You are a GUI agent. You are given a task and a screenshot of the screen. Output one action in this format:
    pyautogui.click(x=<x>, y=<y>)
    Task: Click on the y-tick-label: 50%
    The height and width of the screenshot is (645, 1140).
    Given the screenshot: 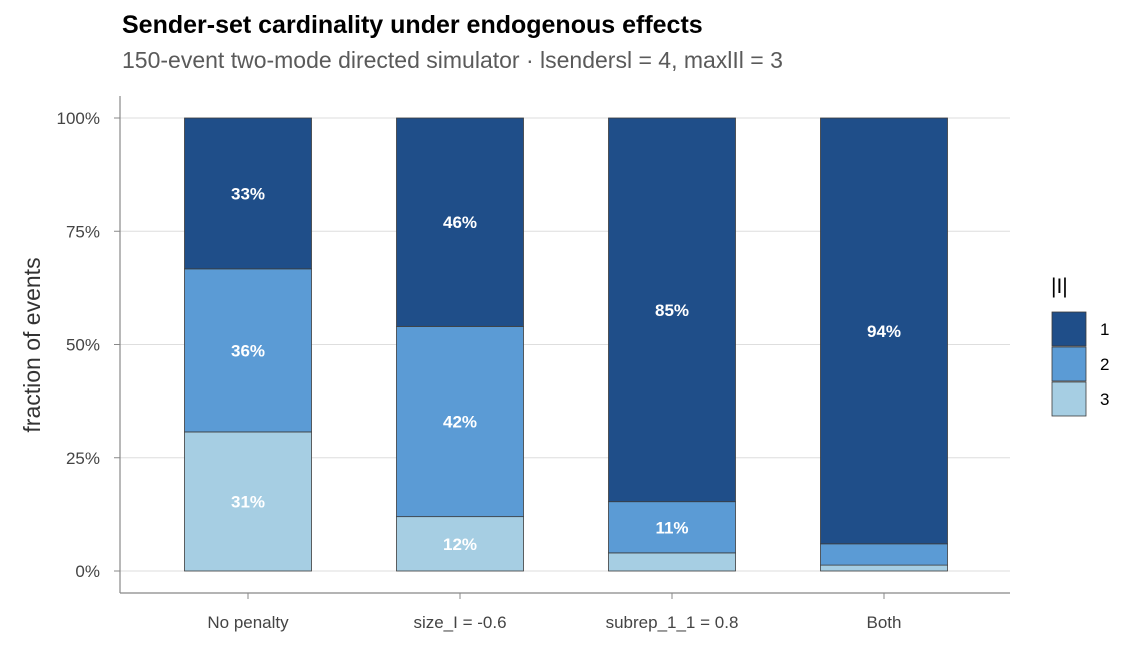 What is the action you would take?
    pyautogui.click(x=83, y=345)
    